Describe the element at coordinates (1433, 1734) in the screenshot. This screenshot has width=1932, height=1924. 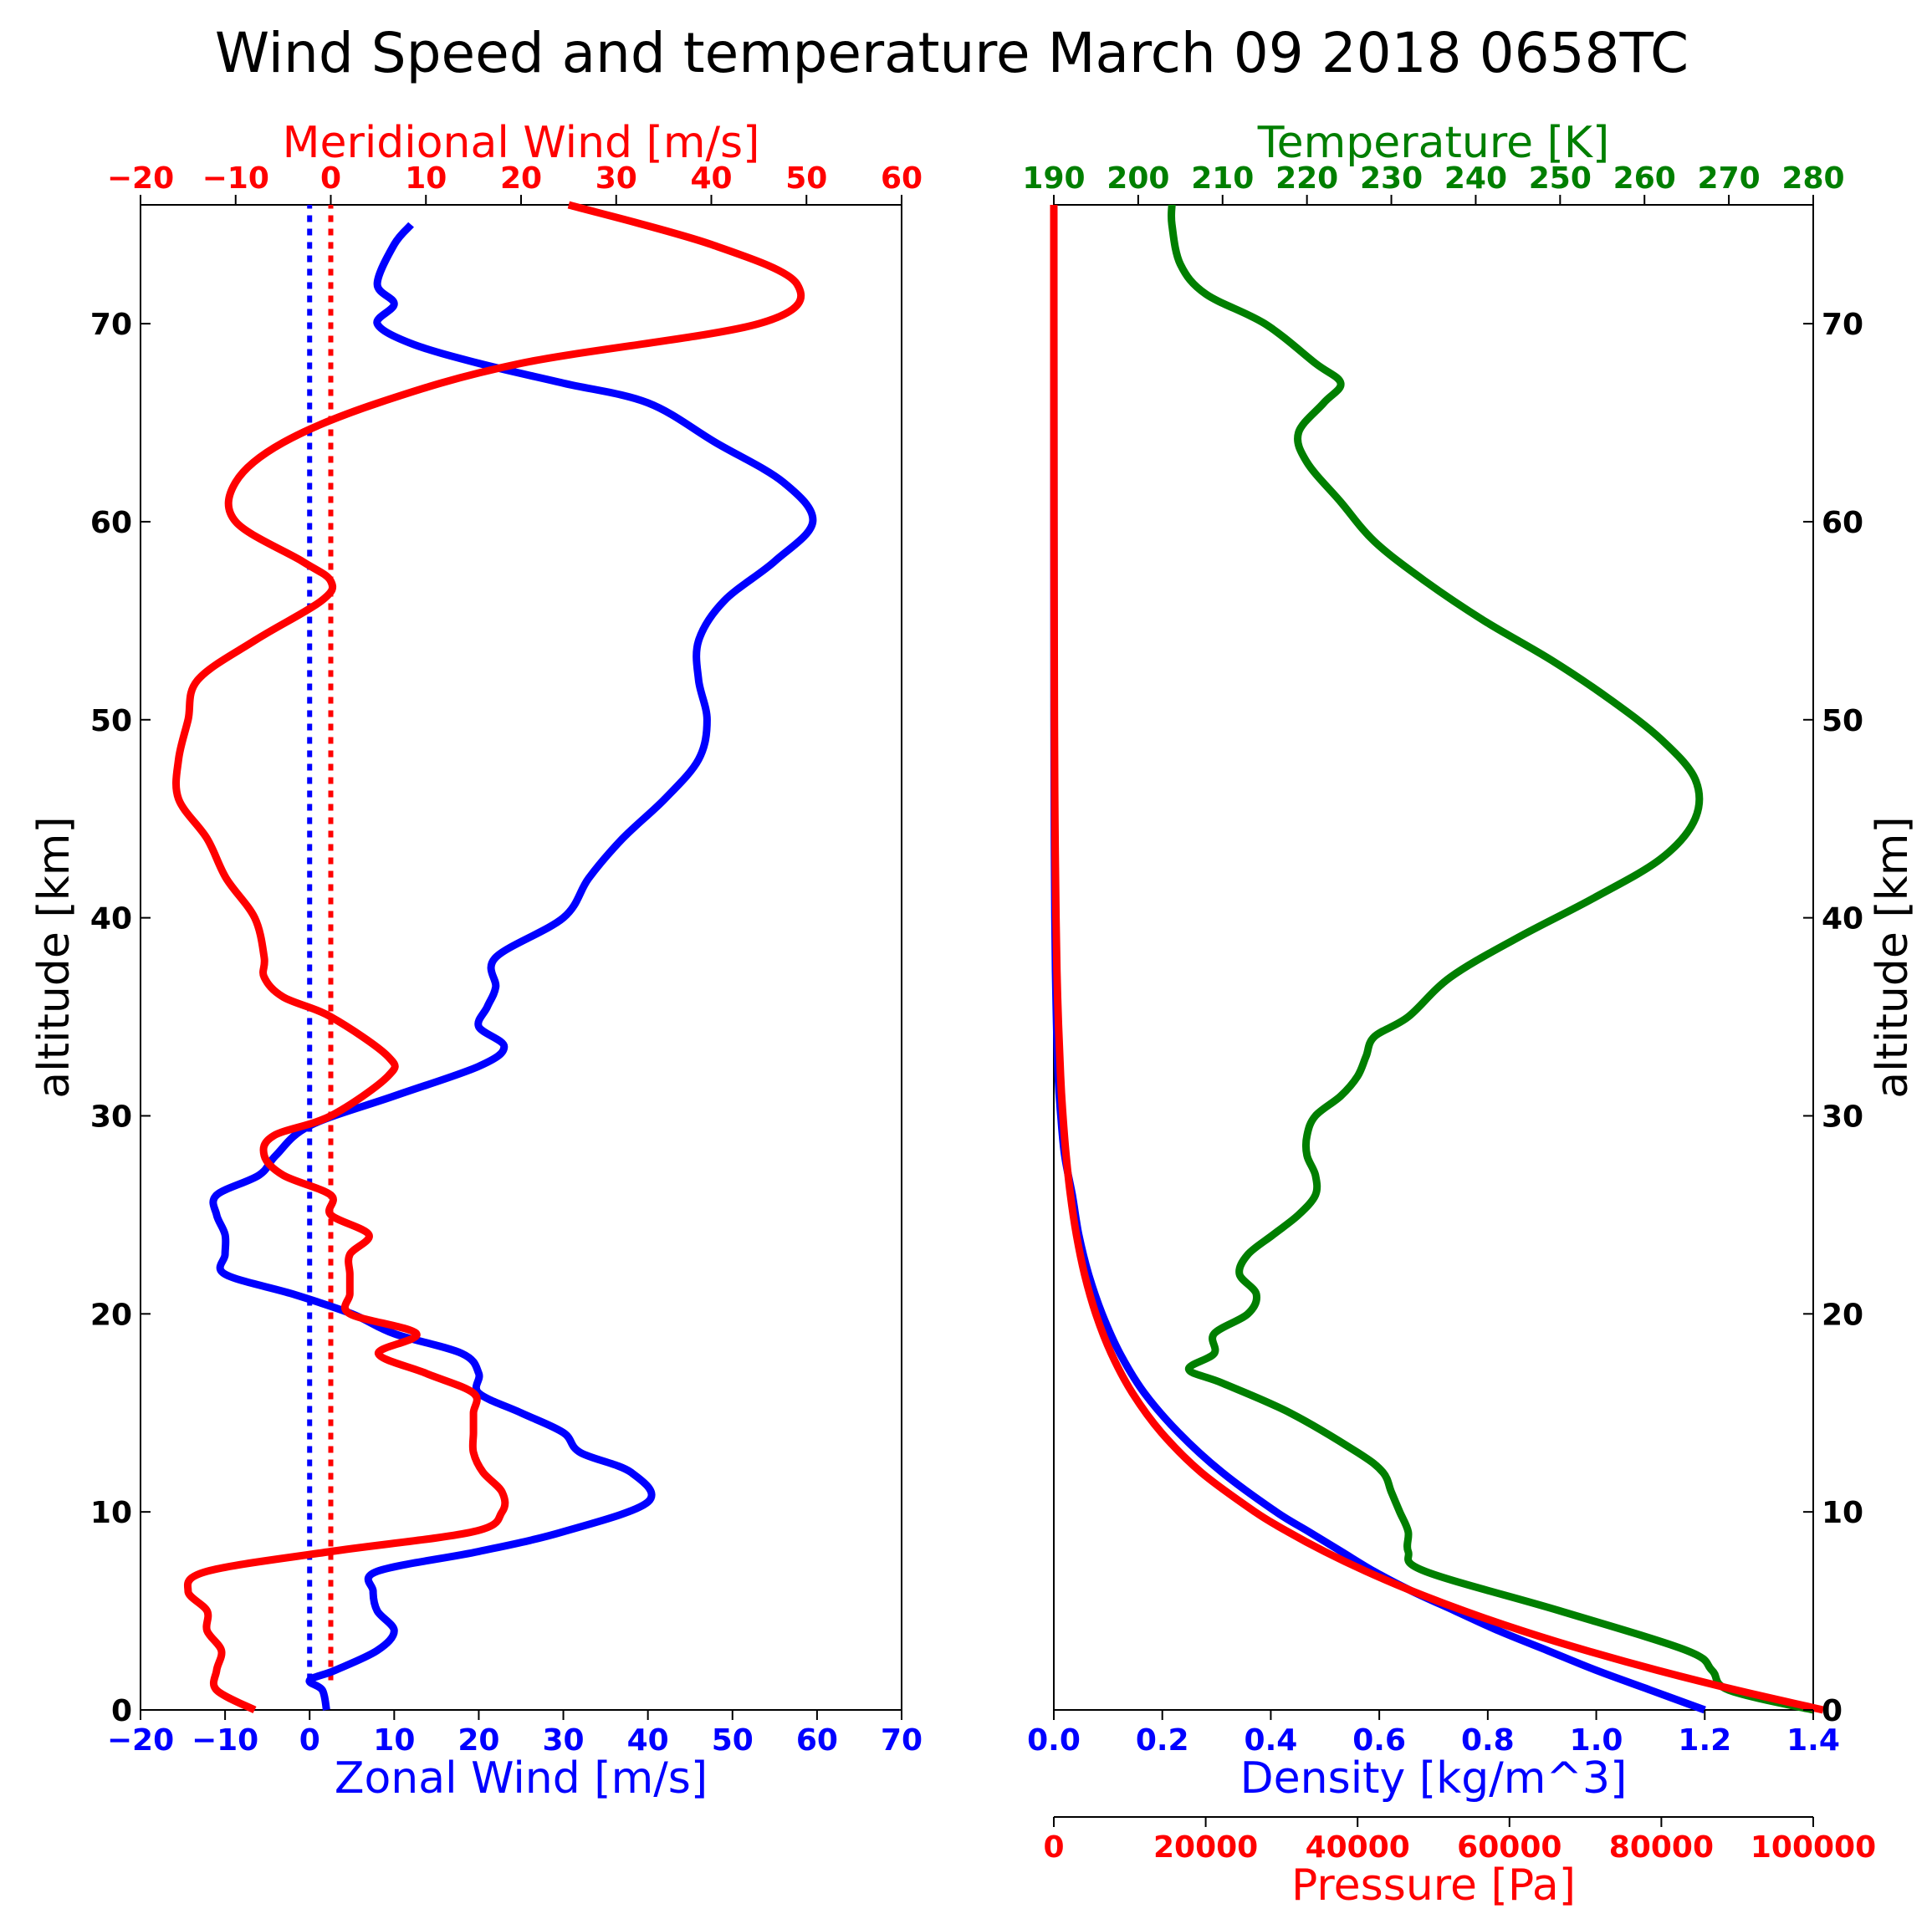
I see `density-ticks: 0.0 0.2 0.4 0.6 0.8 1.0 1.2 1.4` at that location.